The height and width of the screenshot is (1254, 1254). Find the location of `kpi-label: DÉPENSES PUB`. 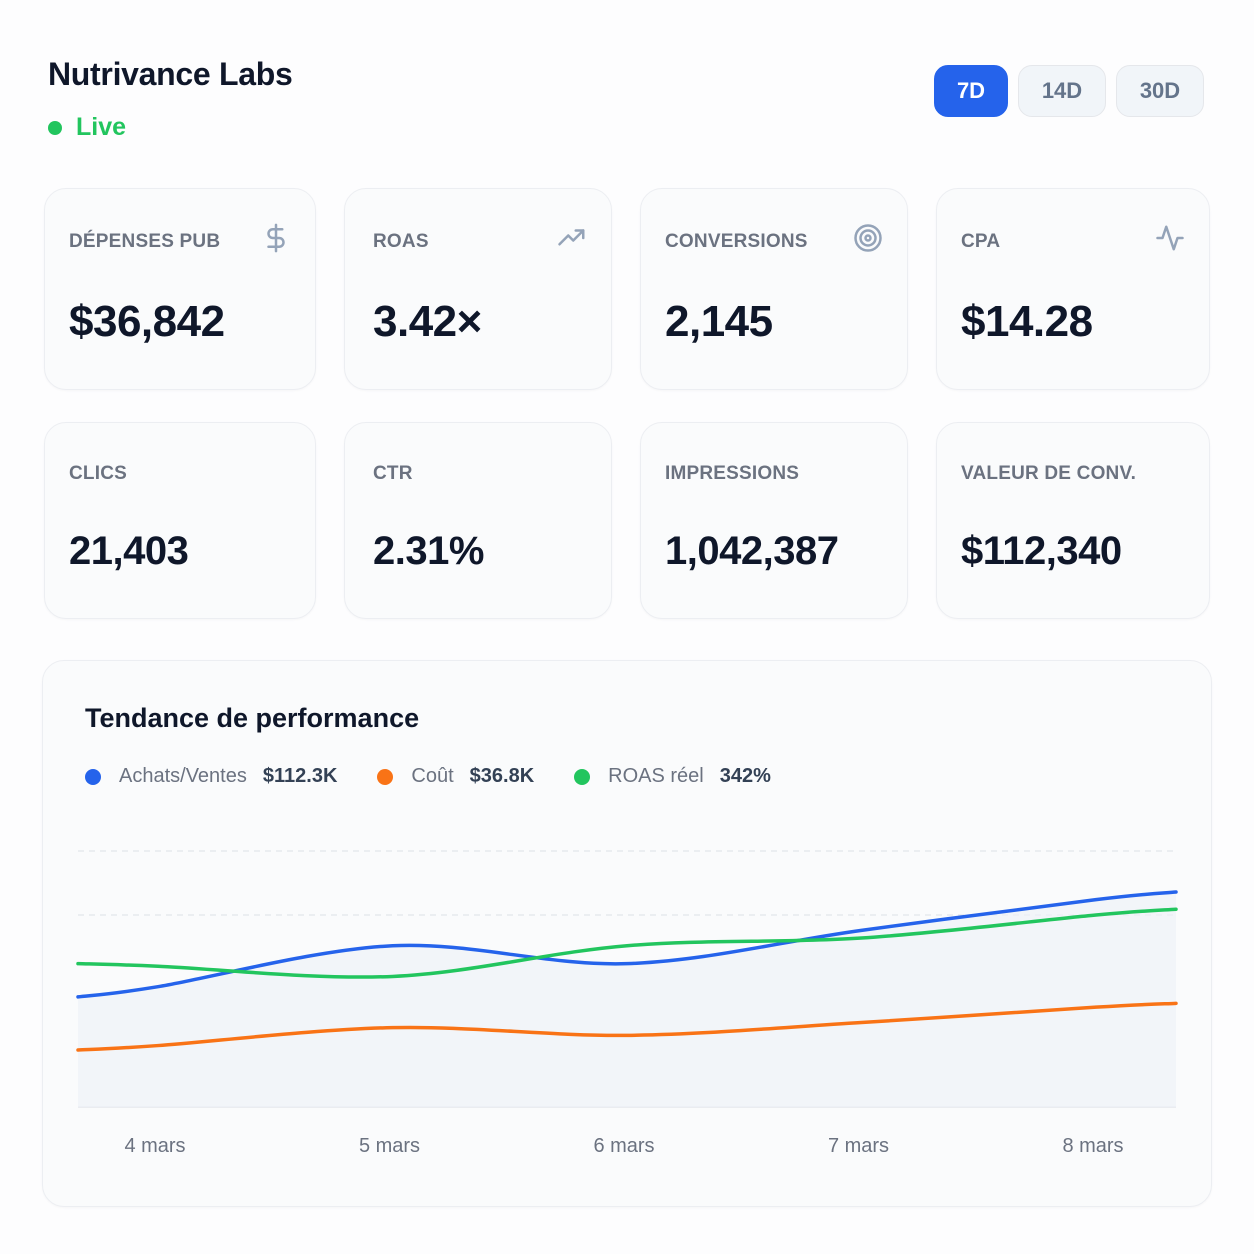

kpi-label: DÉPENSES PUB is located at coordinates (145, 241).